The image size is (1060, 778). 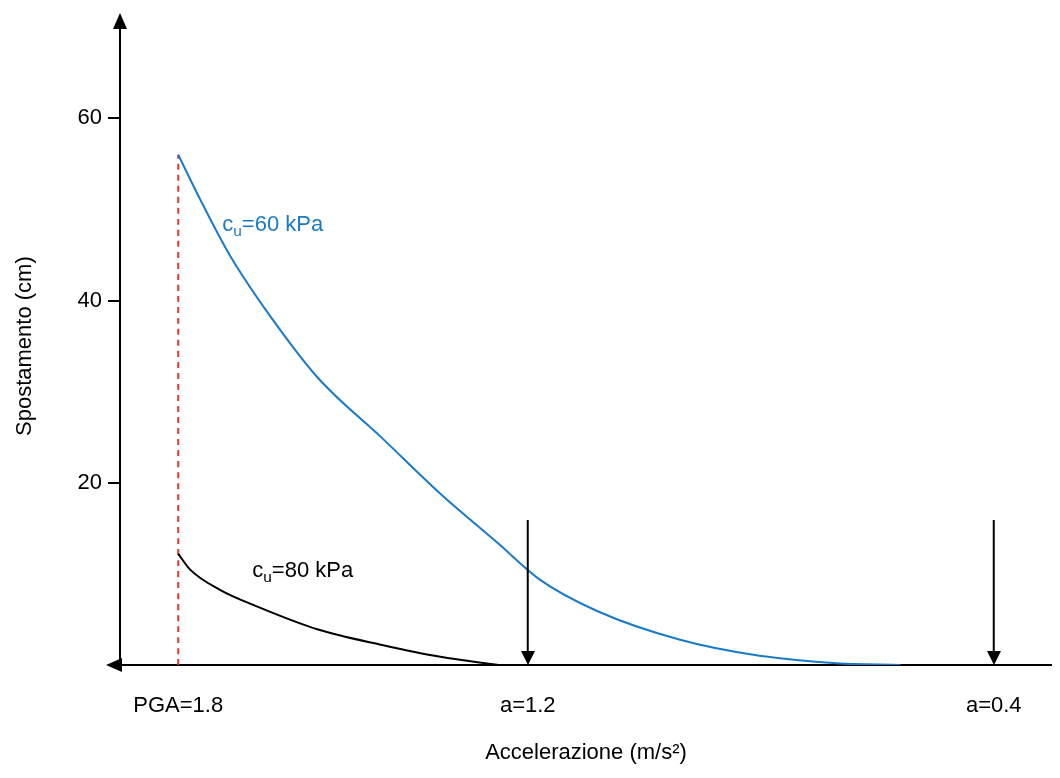 What do you see at coordinates (586, 751) in the screenshot?
I see `x-axis-title: Accelerazione (m/s²)` at bounding box center [586, 751].